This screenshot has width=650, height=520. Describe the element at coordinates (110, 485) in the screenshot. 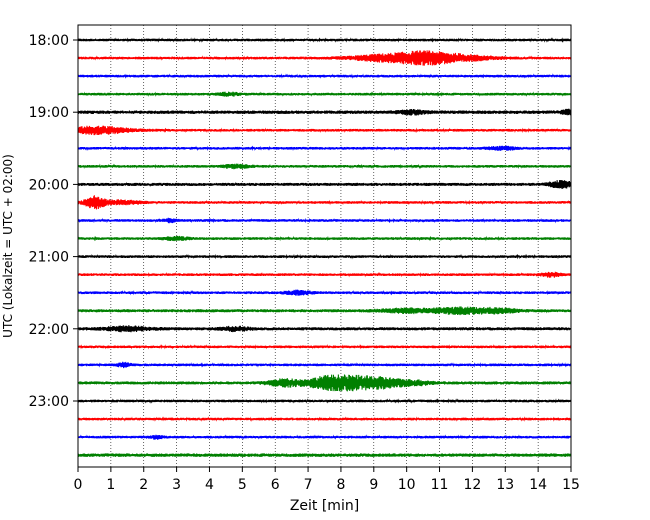

I see `x-tick-label: 1` at that location.